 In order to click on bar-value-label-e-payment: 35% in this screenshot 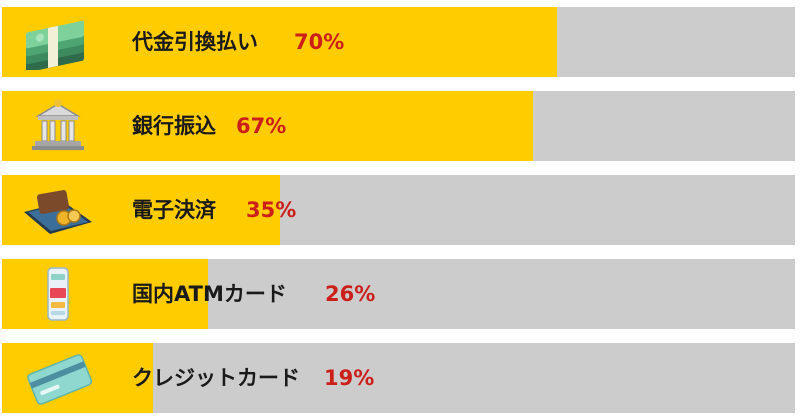, I will do `click(271, 210)`.